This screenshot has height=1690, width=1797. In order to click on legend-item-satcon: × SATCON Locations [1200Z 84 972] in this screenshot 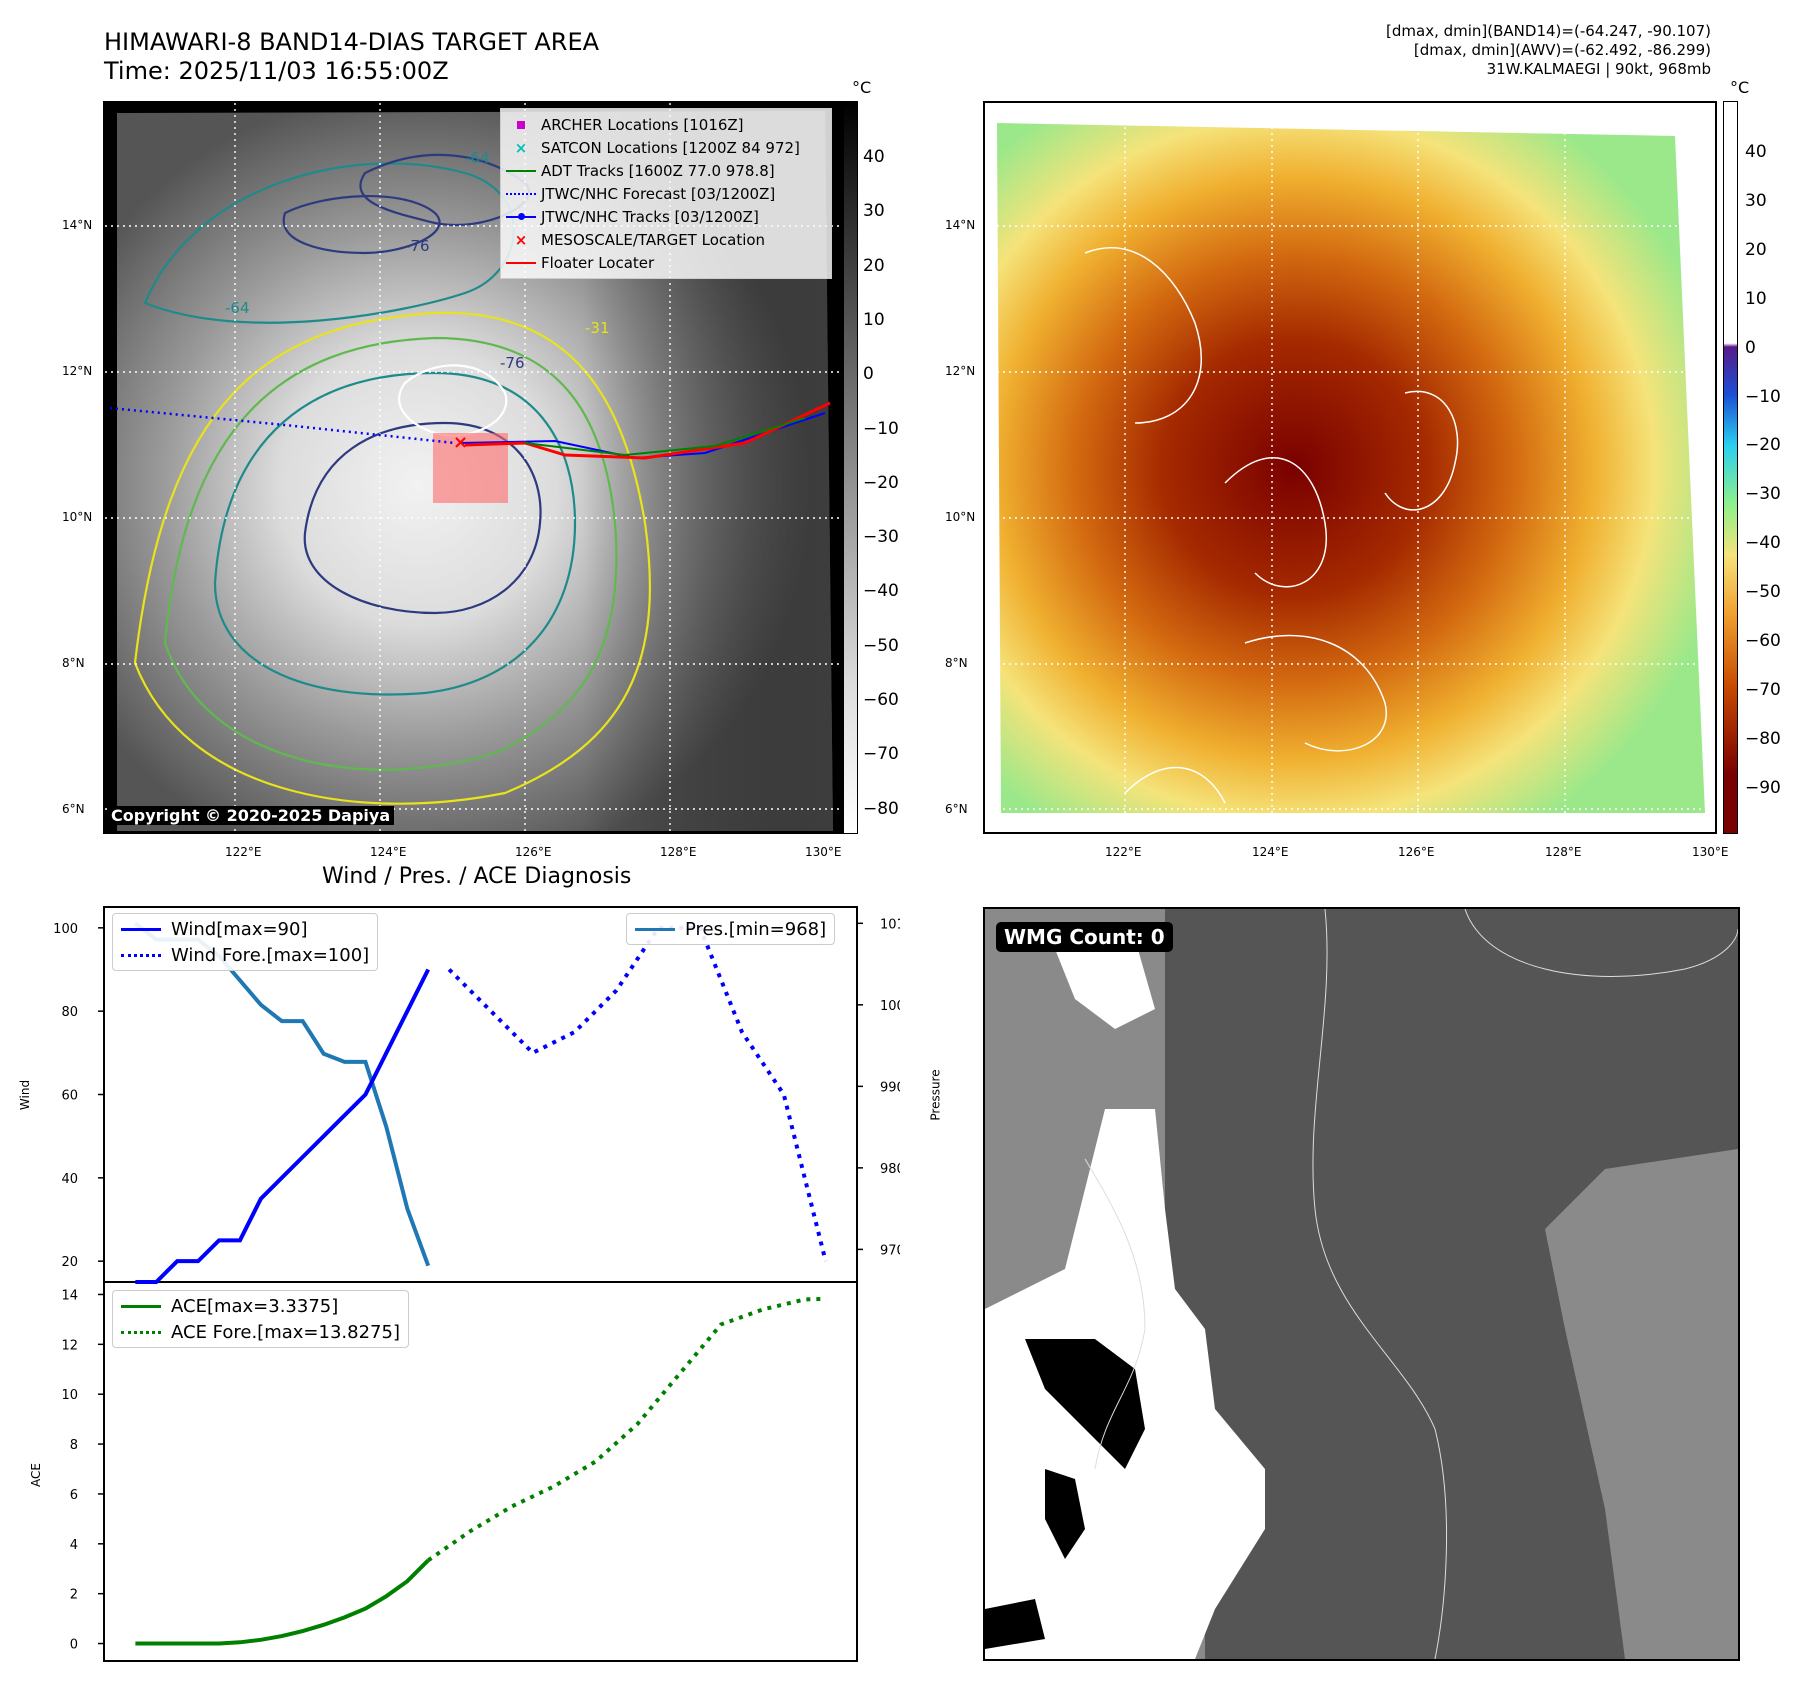, I will do `click(666, 147)`.